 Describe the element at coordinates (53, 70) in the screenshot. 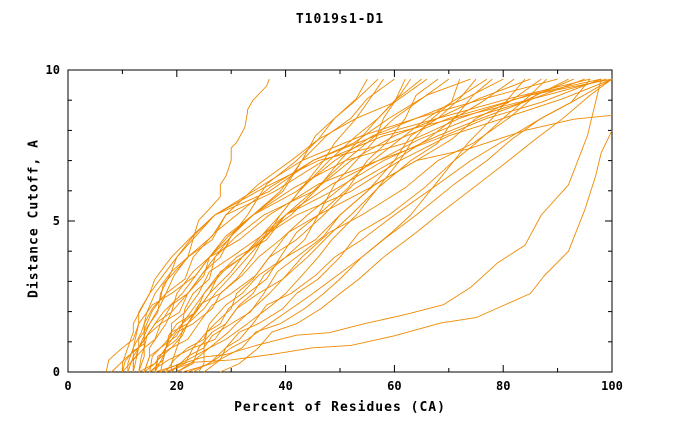

I see `y-tick-label: 10` at that location.